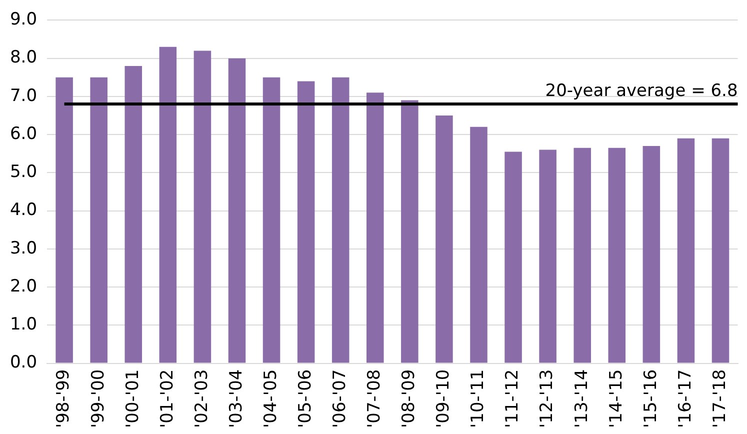  I want to click on x-tick-label: '17-'18, so click(720, 398).